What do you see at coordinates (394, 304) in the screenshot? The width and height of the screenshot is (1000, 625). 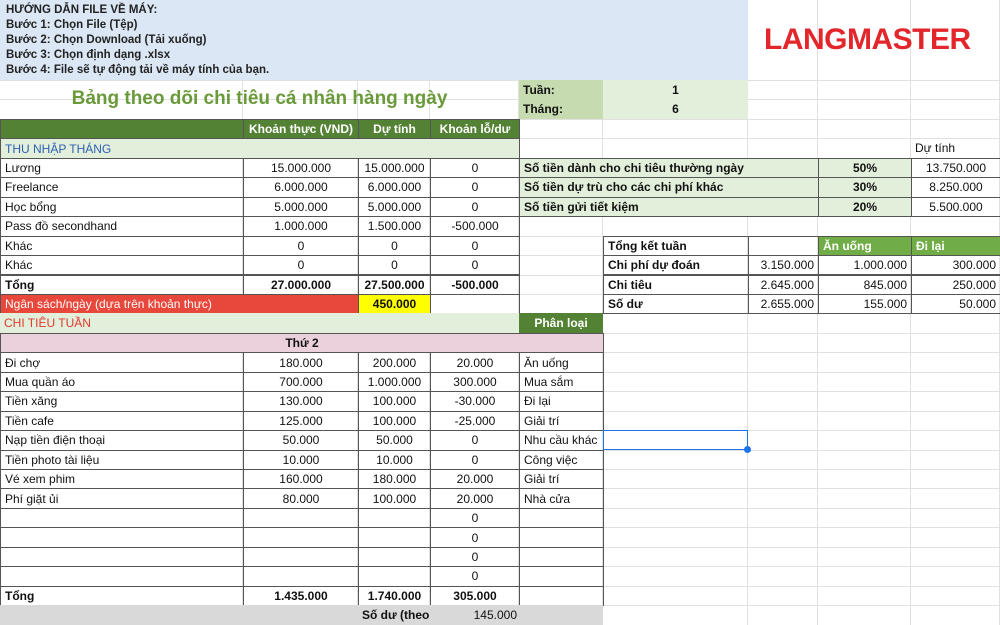 I see `daily-budget-value: 450.000` at bounding box center [394, 304].